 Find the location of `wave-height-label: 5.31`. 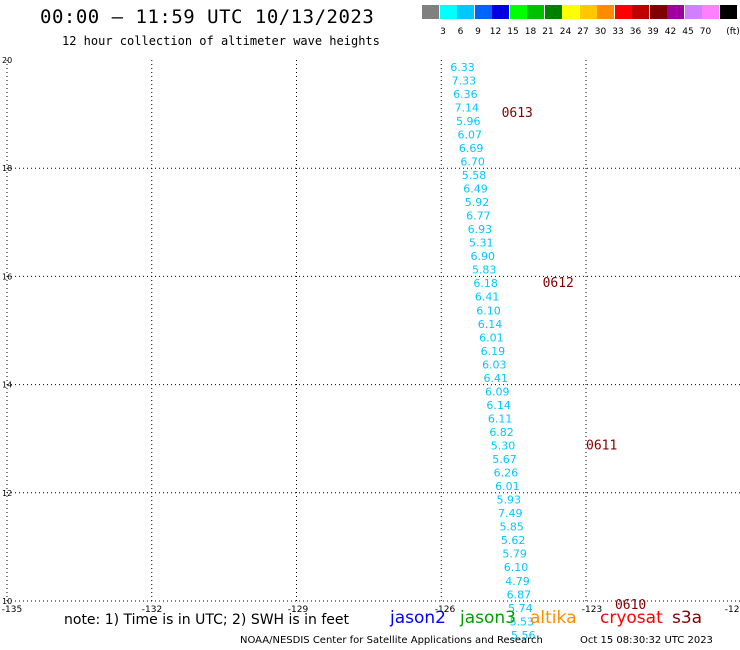

wave-height-label: 5.31 is located at coordinates (481, 243).